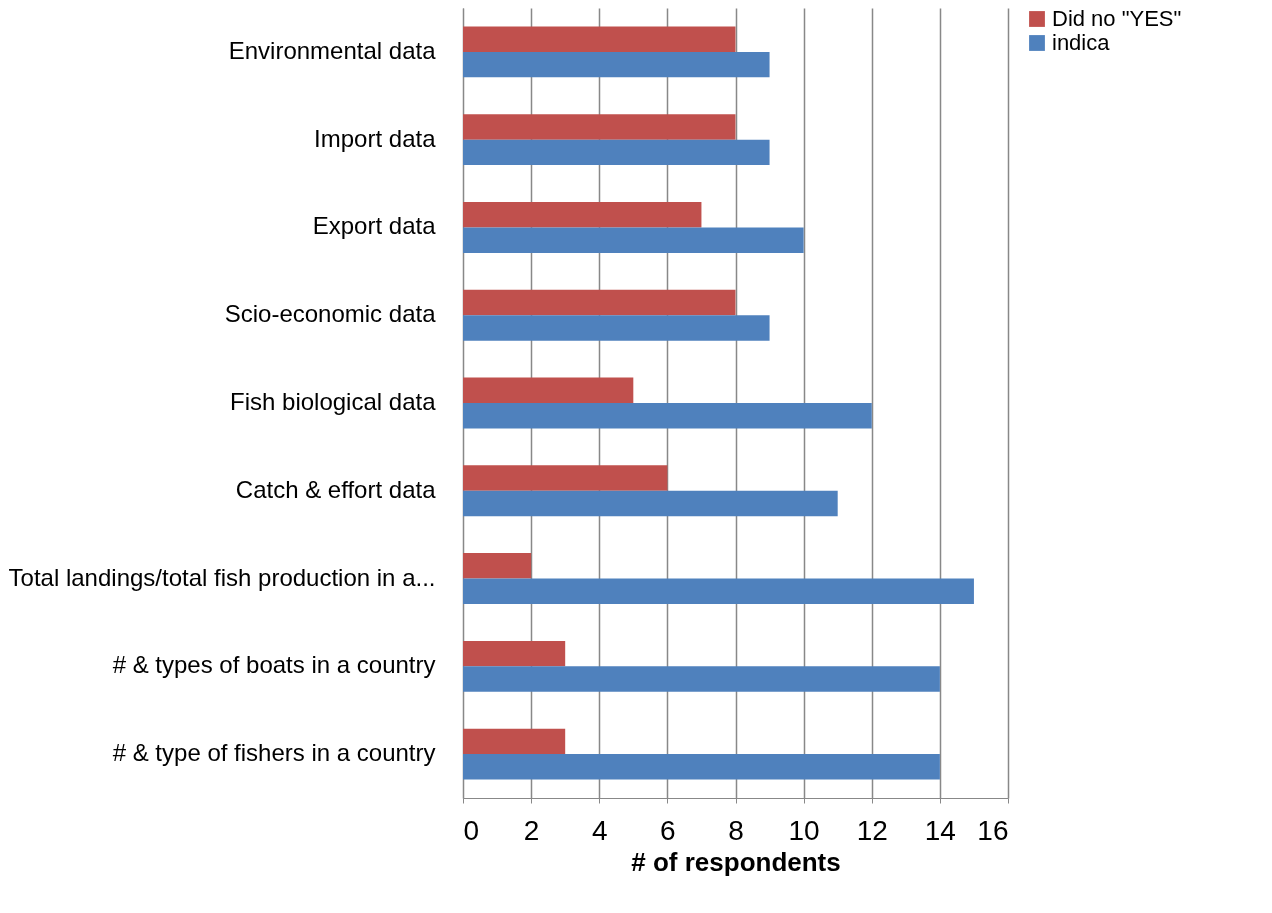  Describe the element at coordinates (1081, 42) in the screenshot. I see `legend-label: indica` at that location.